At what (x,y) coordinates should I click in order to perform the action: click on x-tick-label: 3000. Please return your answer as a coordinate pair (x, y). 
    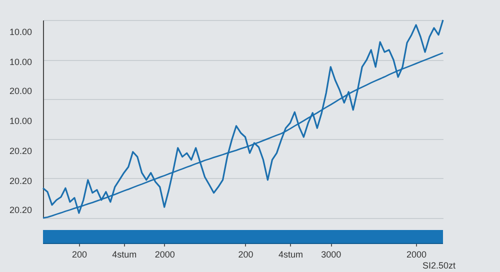
    Looking at the image, I should click on (331, 255).